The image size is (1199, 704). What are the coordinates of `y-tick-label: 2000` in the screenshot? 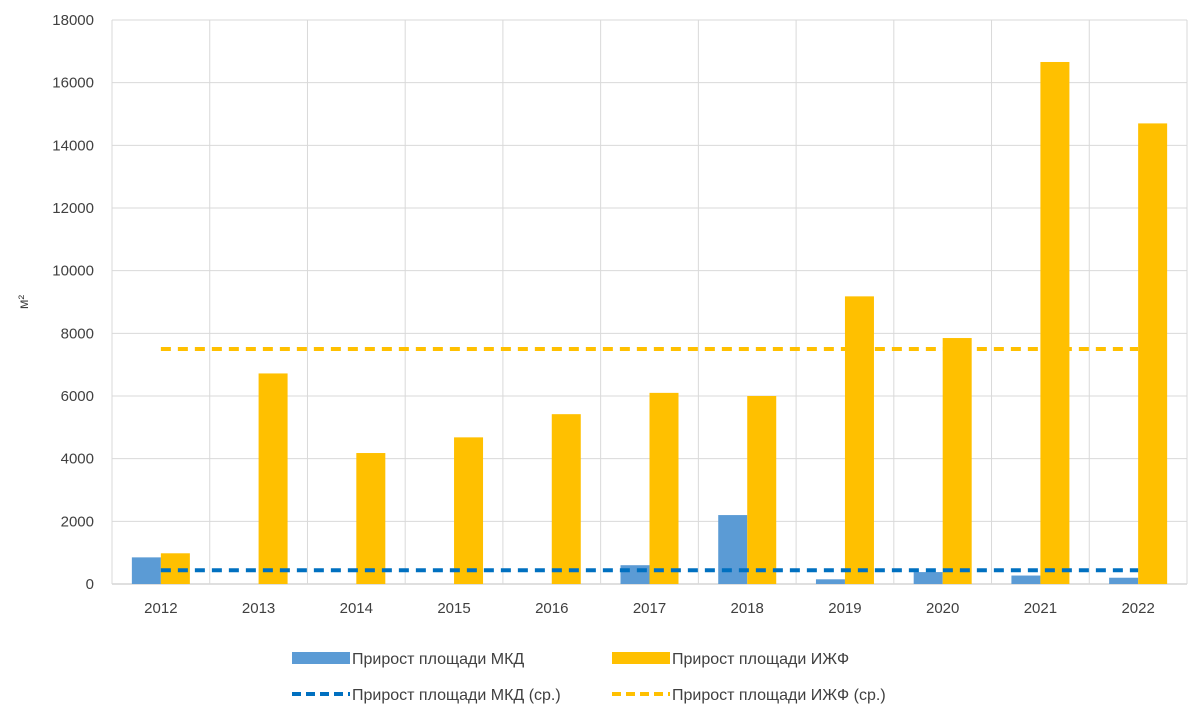 It's located at (77, 521).